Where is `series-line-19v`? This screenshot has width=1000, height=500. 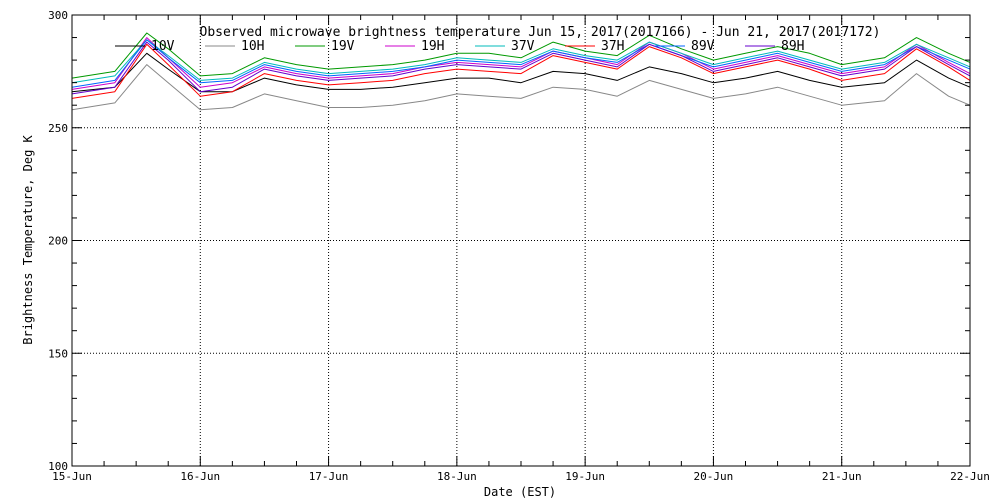 series-line-19v is located at coordinates (521, 55).